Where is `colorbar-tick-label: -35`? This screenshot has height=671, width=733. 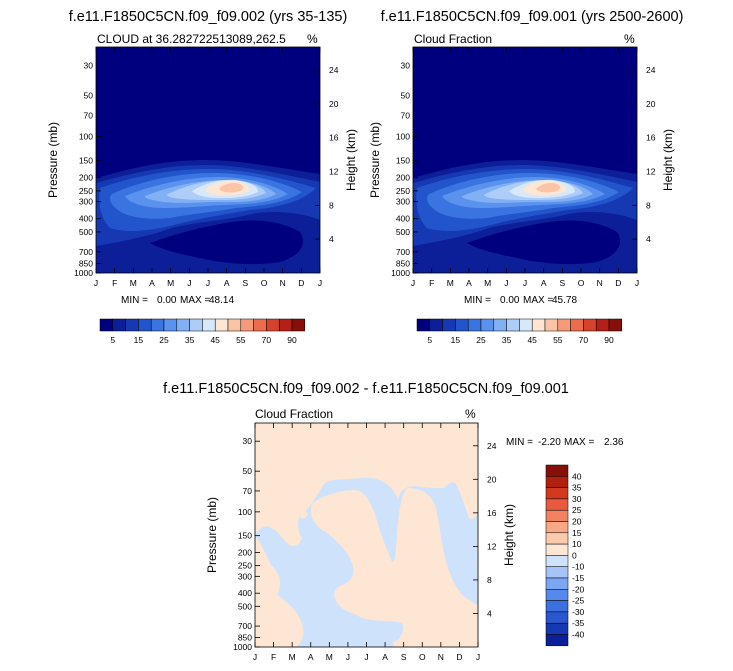 colorbar-tick-label: -35 is located at coordinates (578, 623).